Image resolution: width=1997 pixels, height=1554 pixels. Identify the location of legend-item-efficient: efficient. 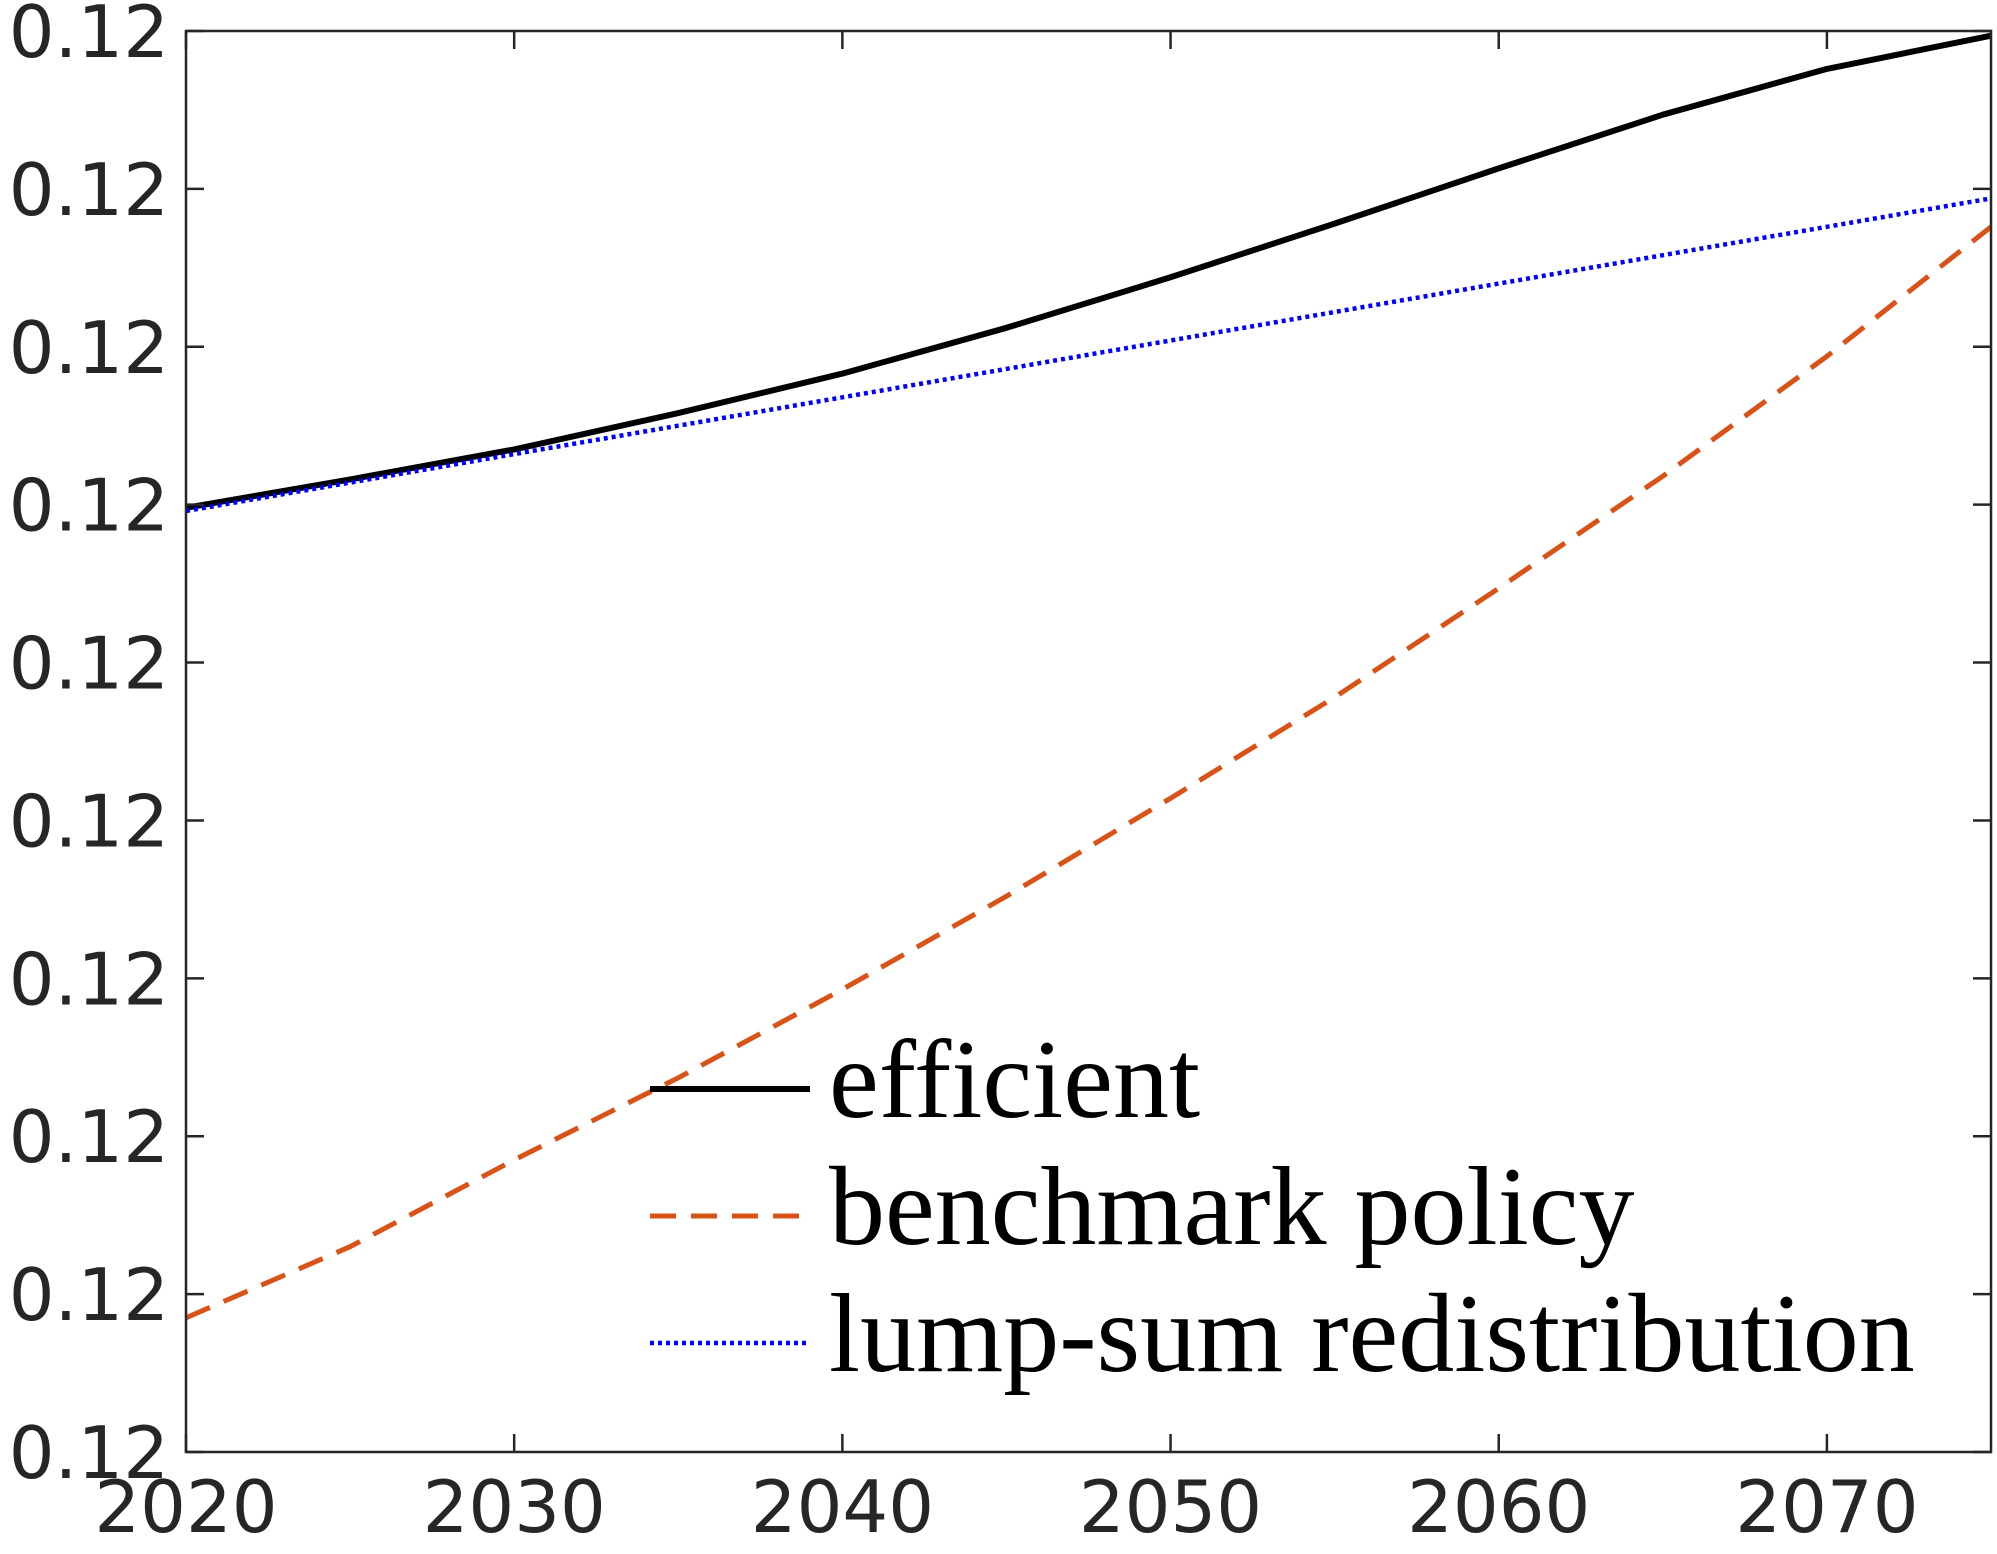
(925, 1080).